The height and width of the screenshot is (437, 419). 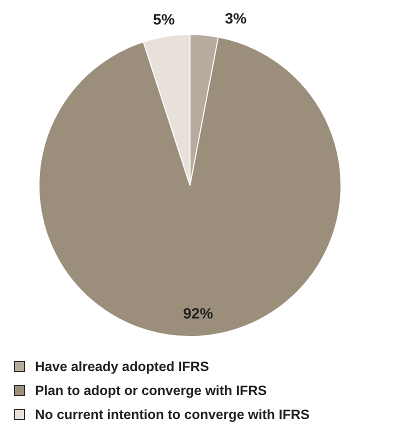 What do you see at coordinates (198, 313) in the screenshot?
I see `data-label: 92%` at bounding box center [198, 313].